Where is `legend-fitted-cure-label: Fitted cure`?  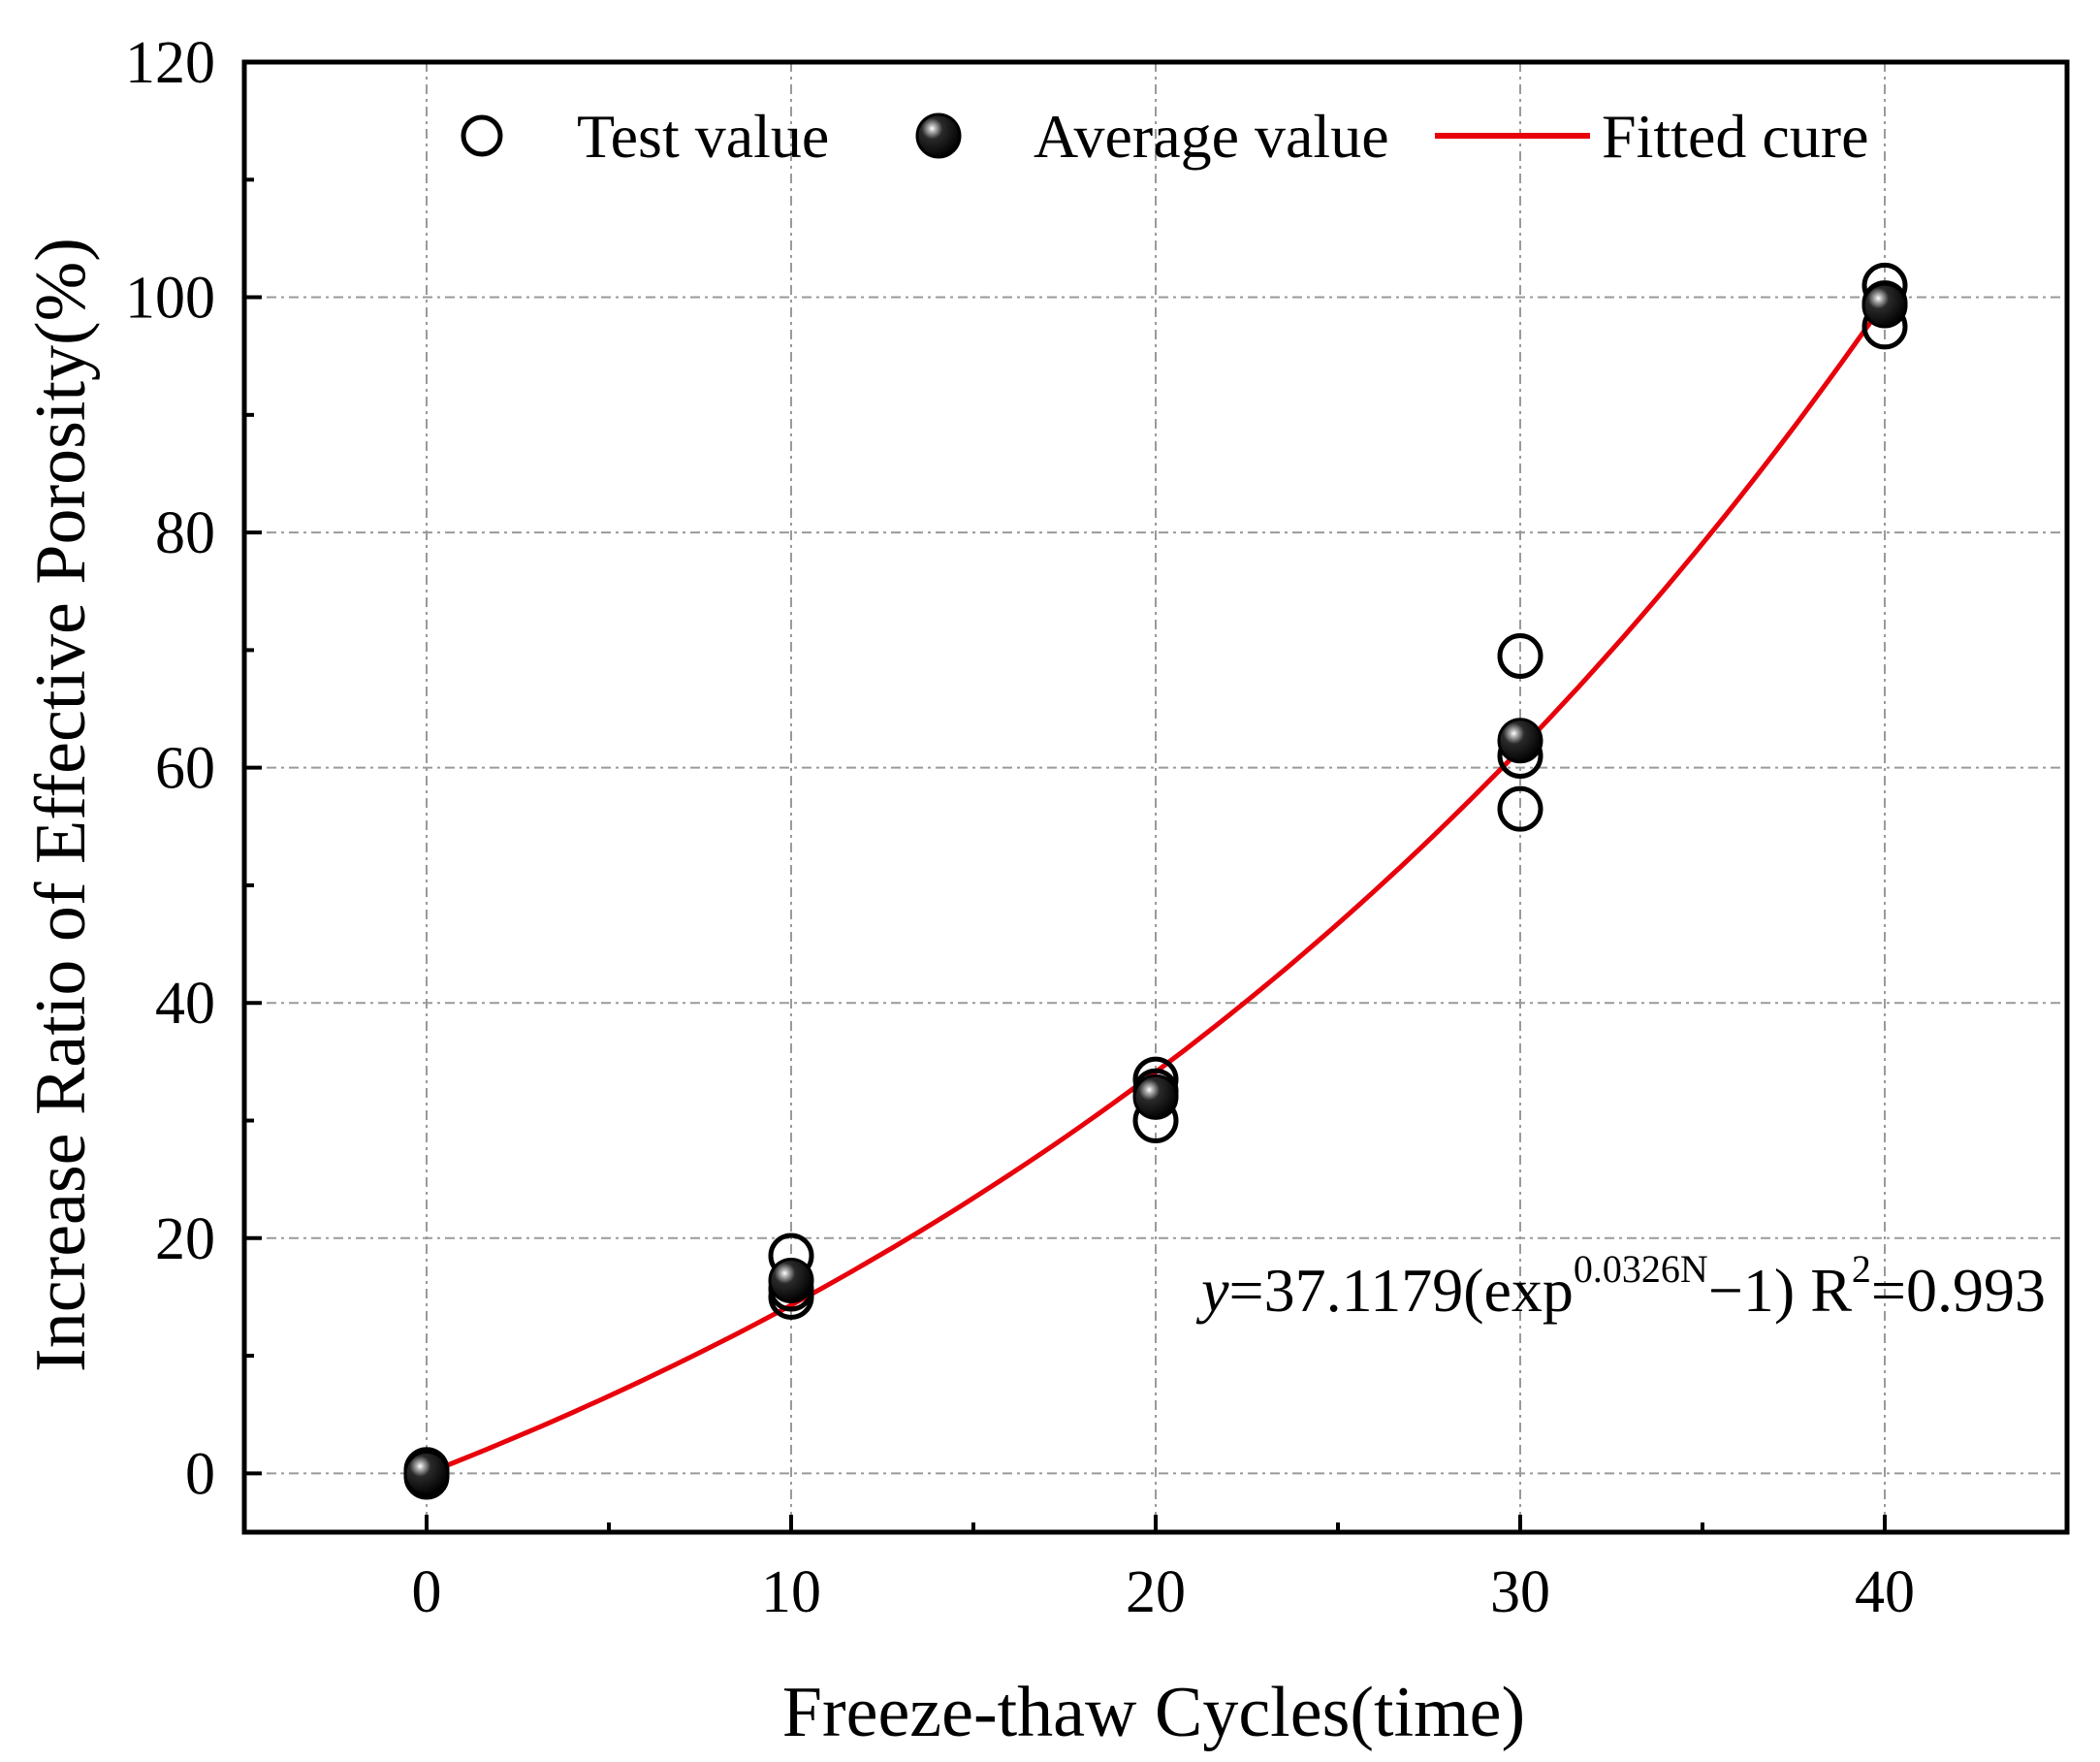 legend-fitted-cure-label: Fitted cure is located at coordinates (1735, 136).